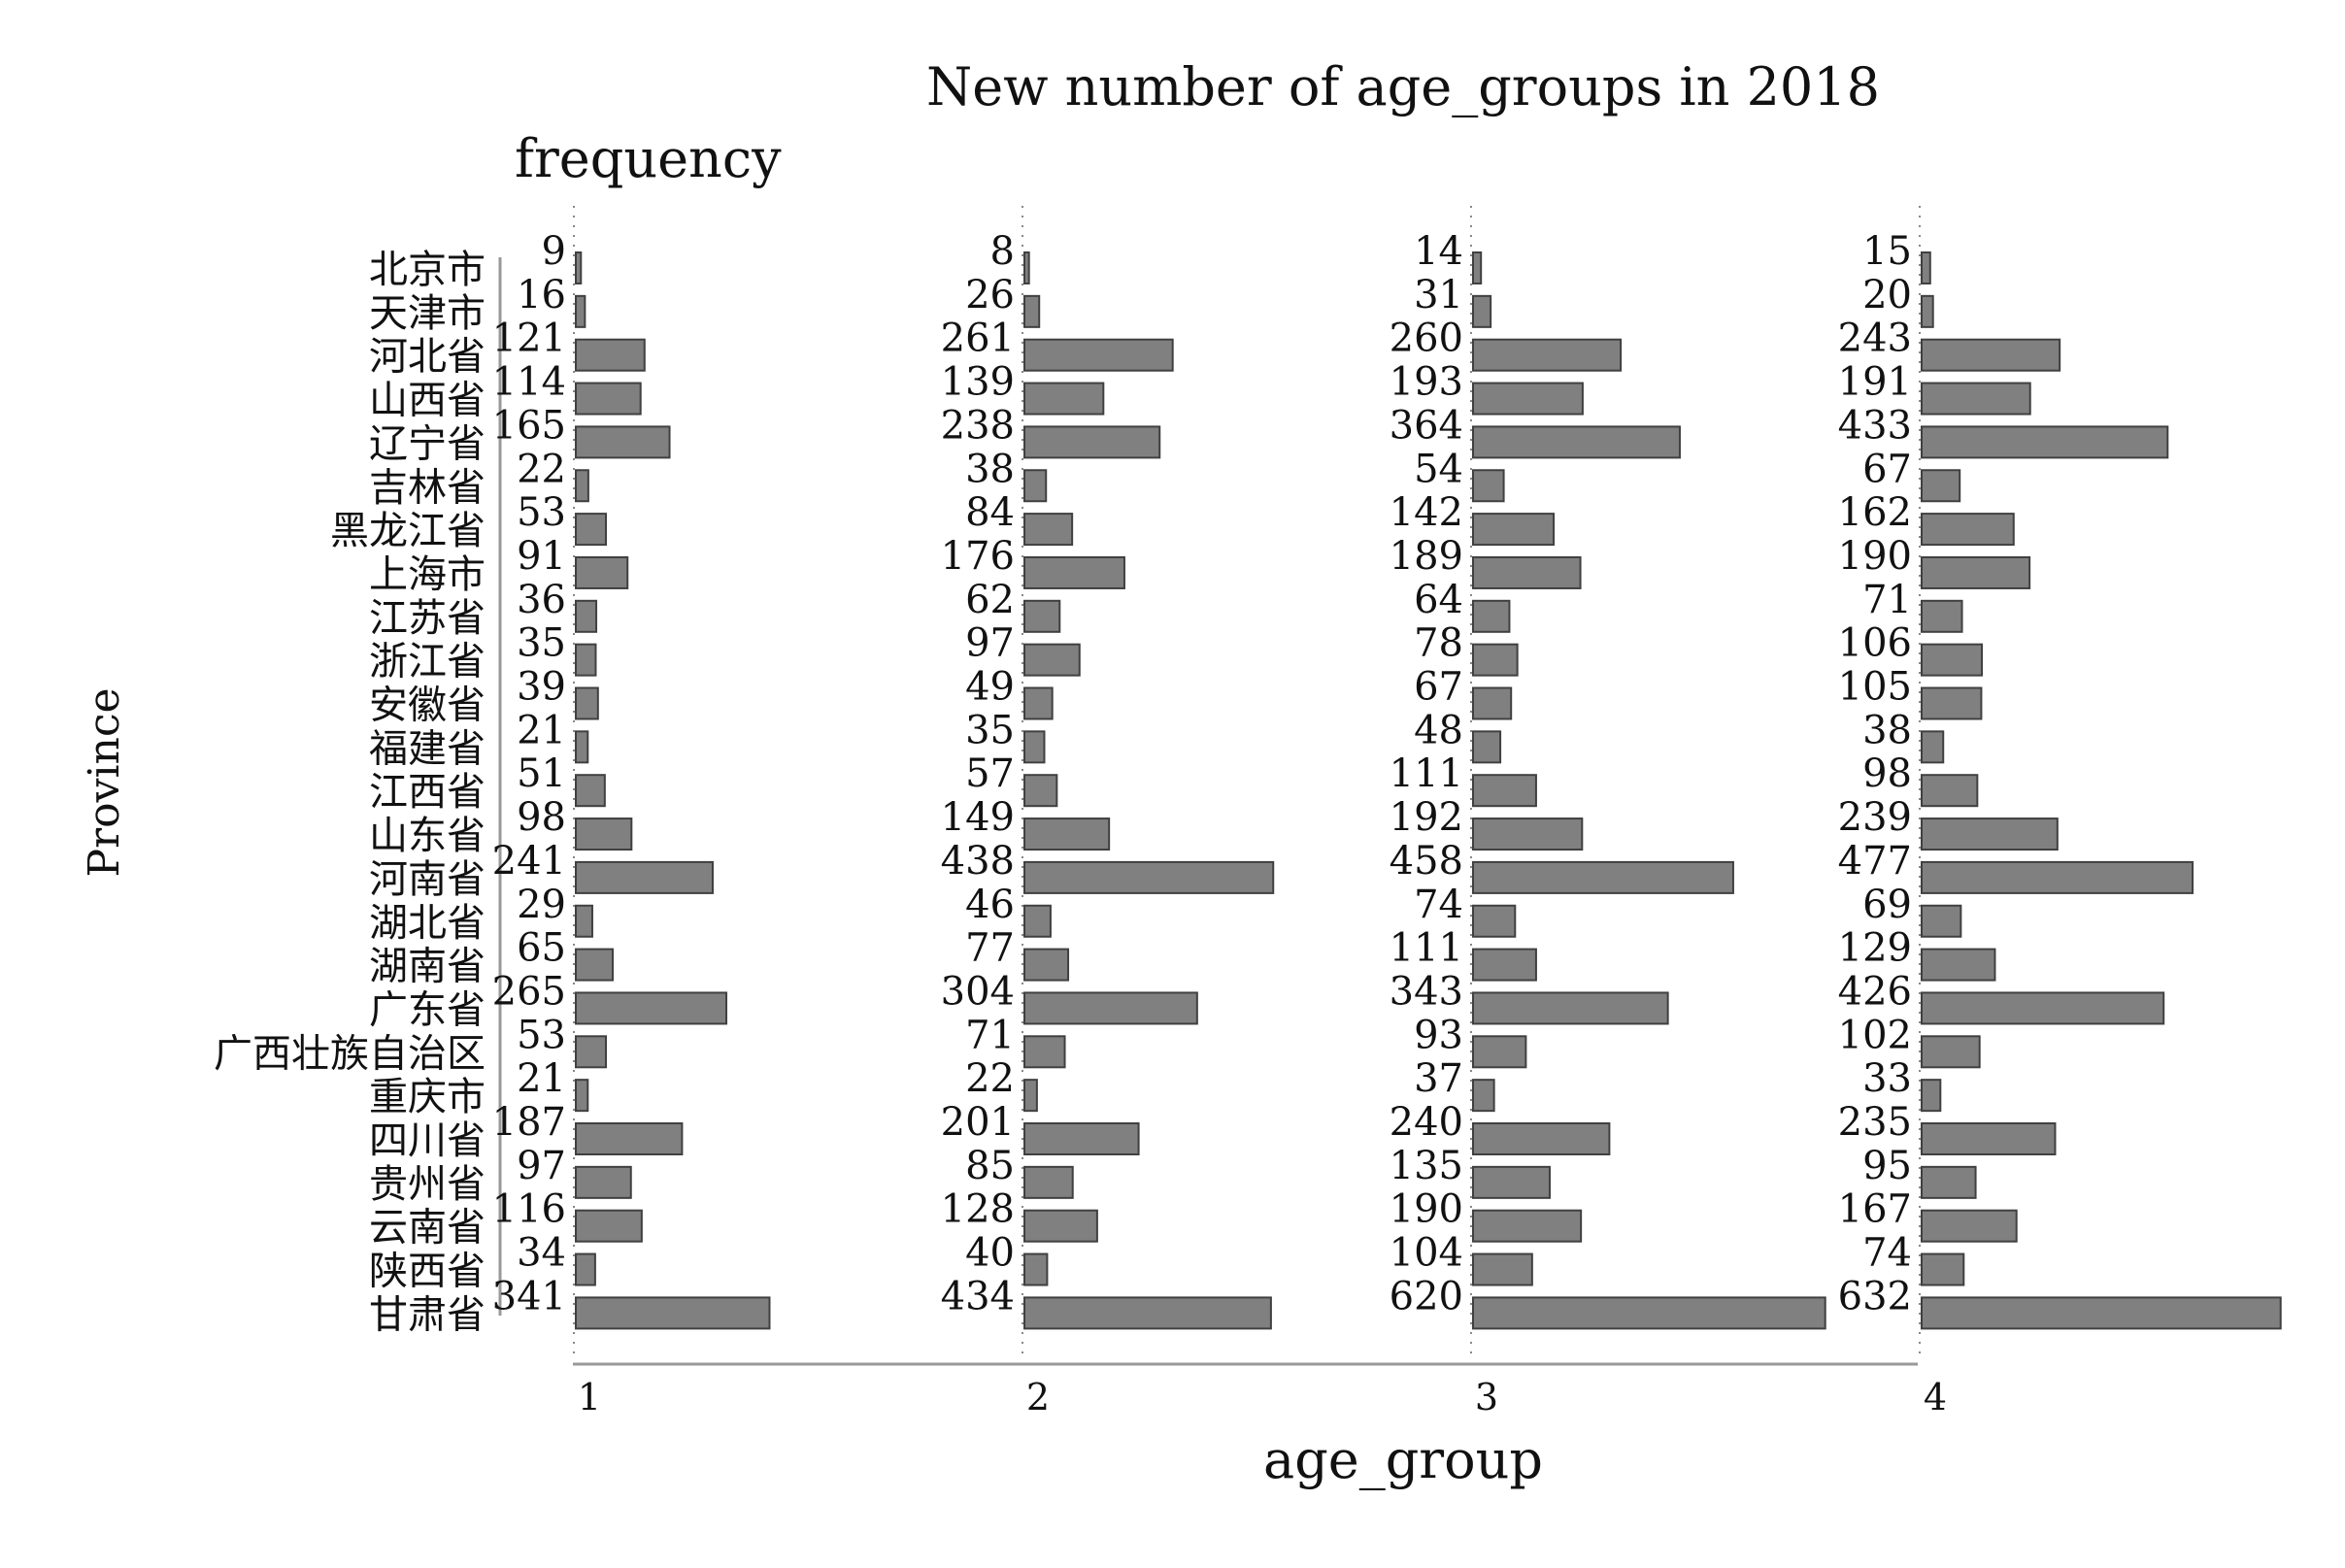 This screenshot has height=1568, width=2345. I want to click on data-label: 104, so click(1427, 1254).